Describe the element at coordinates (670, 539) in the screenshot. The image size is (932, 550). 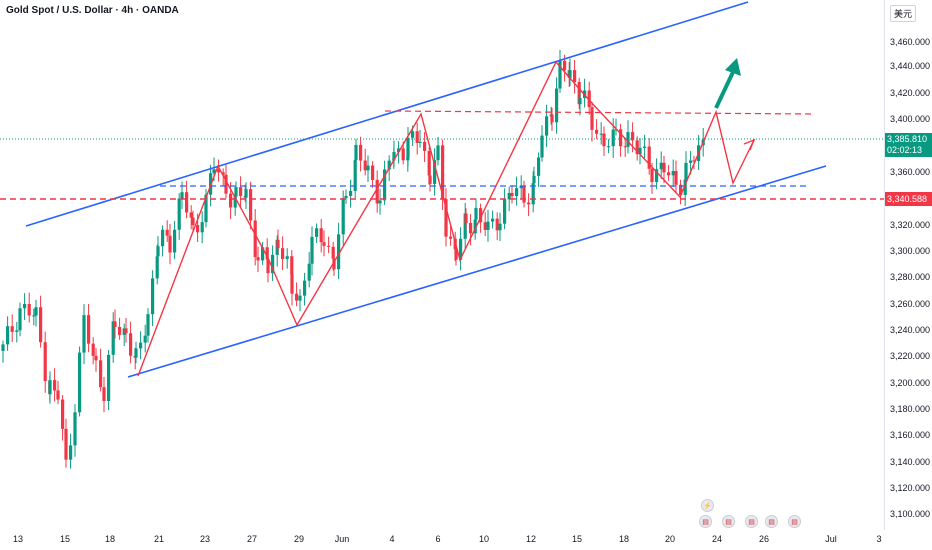
I see `time-label: 20` at that location.